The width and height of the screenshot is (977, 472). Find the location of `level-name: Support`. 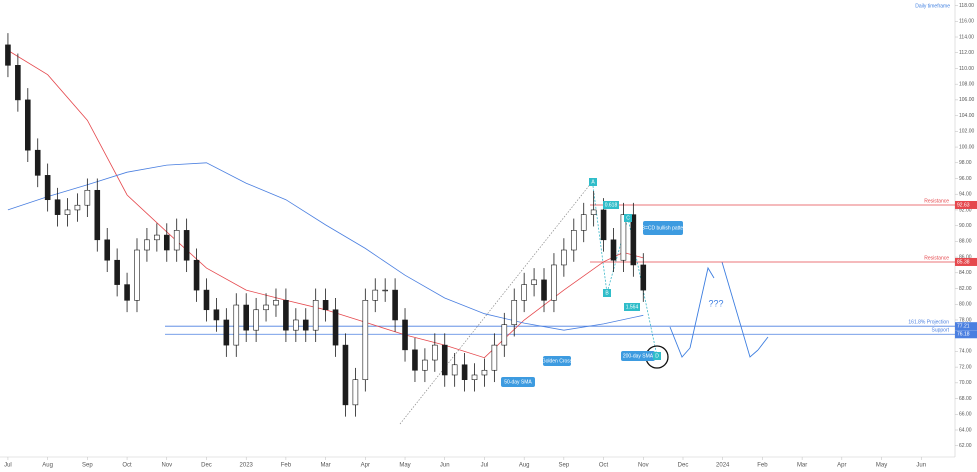

level-name: Support is located at coordinates (940, 331).